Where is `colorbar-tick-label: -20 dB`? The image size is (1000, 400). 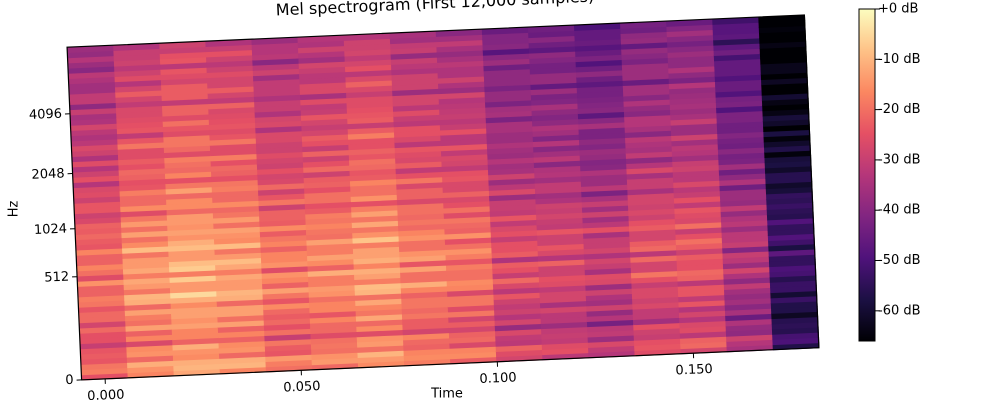
colorbar-tick-label: -20 dB is located at coordinates (899, 109).